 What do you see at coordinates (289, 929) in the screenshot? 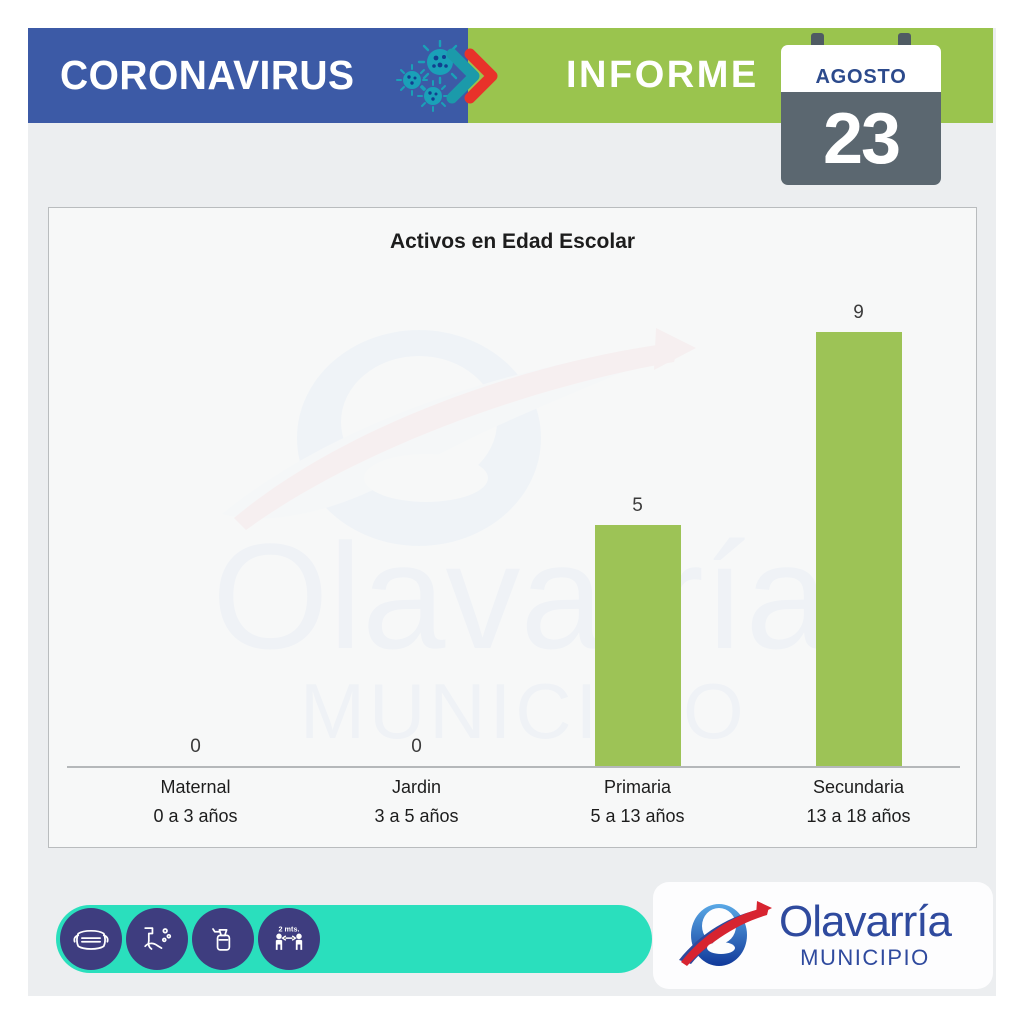
I see `svg-text: 2 mts.` at bounding box center [289, 929].